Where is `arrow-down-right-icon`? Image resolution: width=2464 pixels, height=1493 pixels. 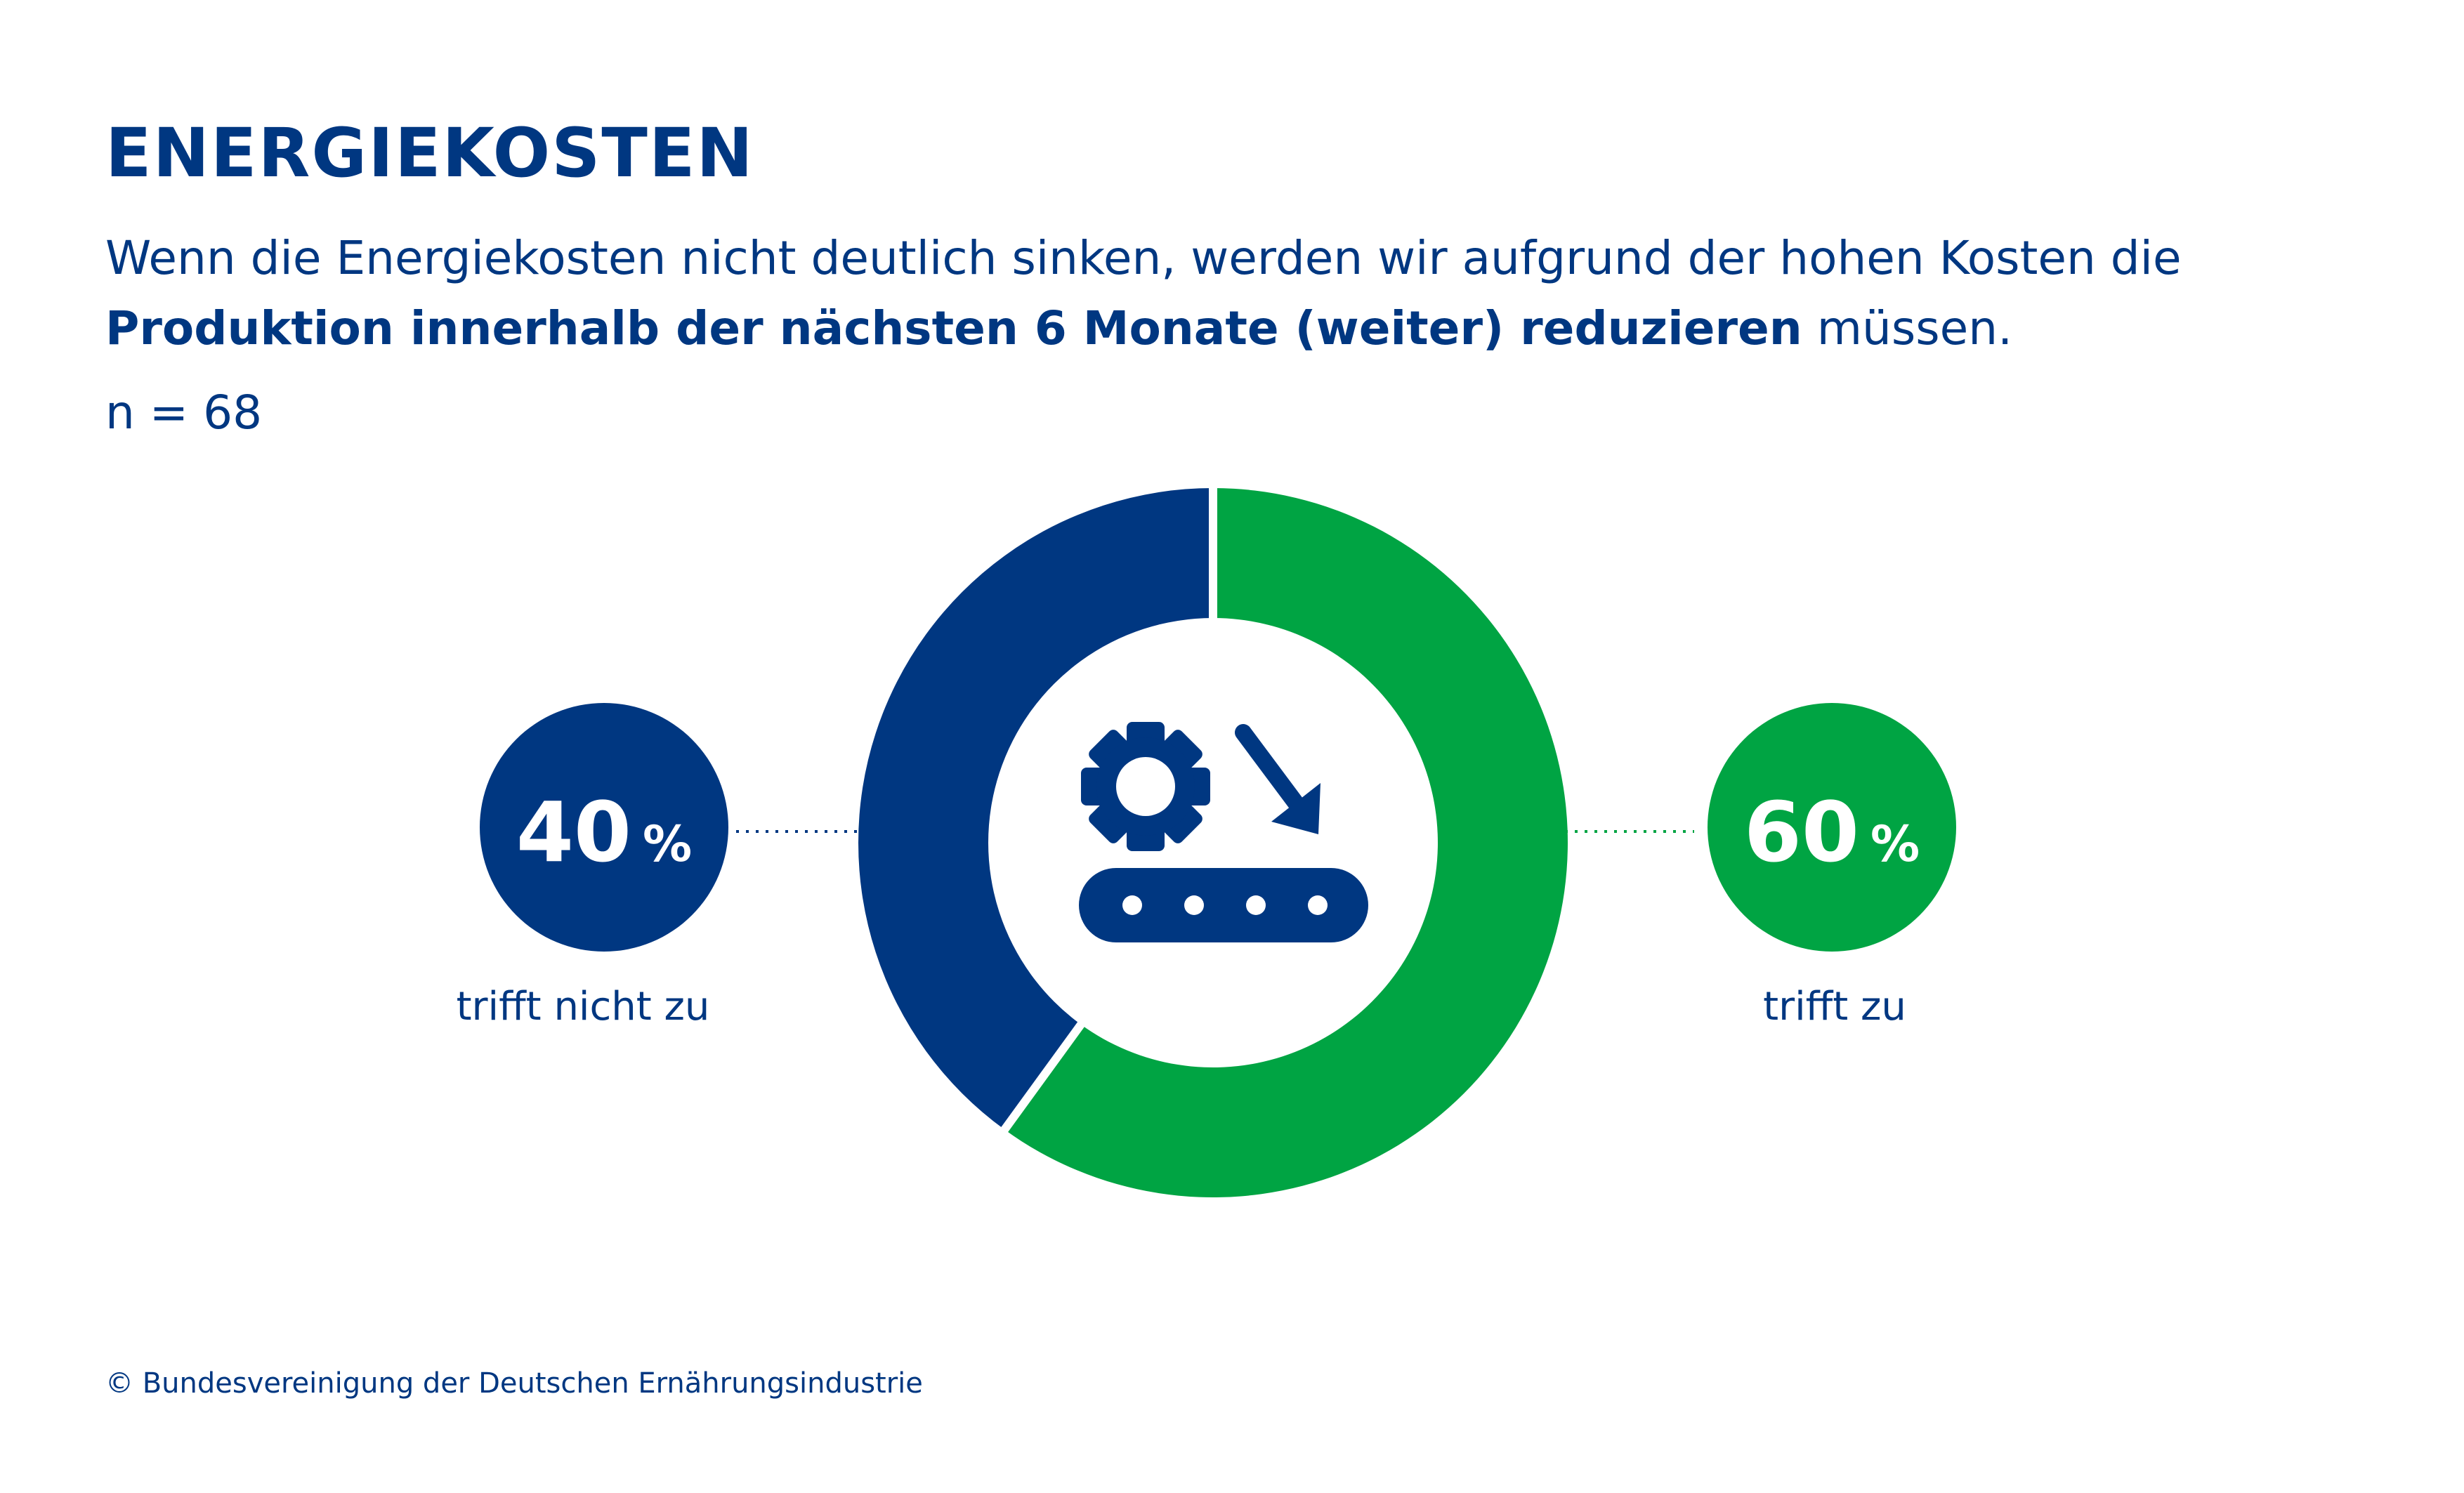 arrow-down-right-icon is located at coordinates (1278, 779).